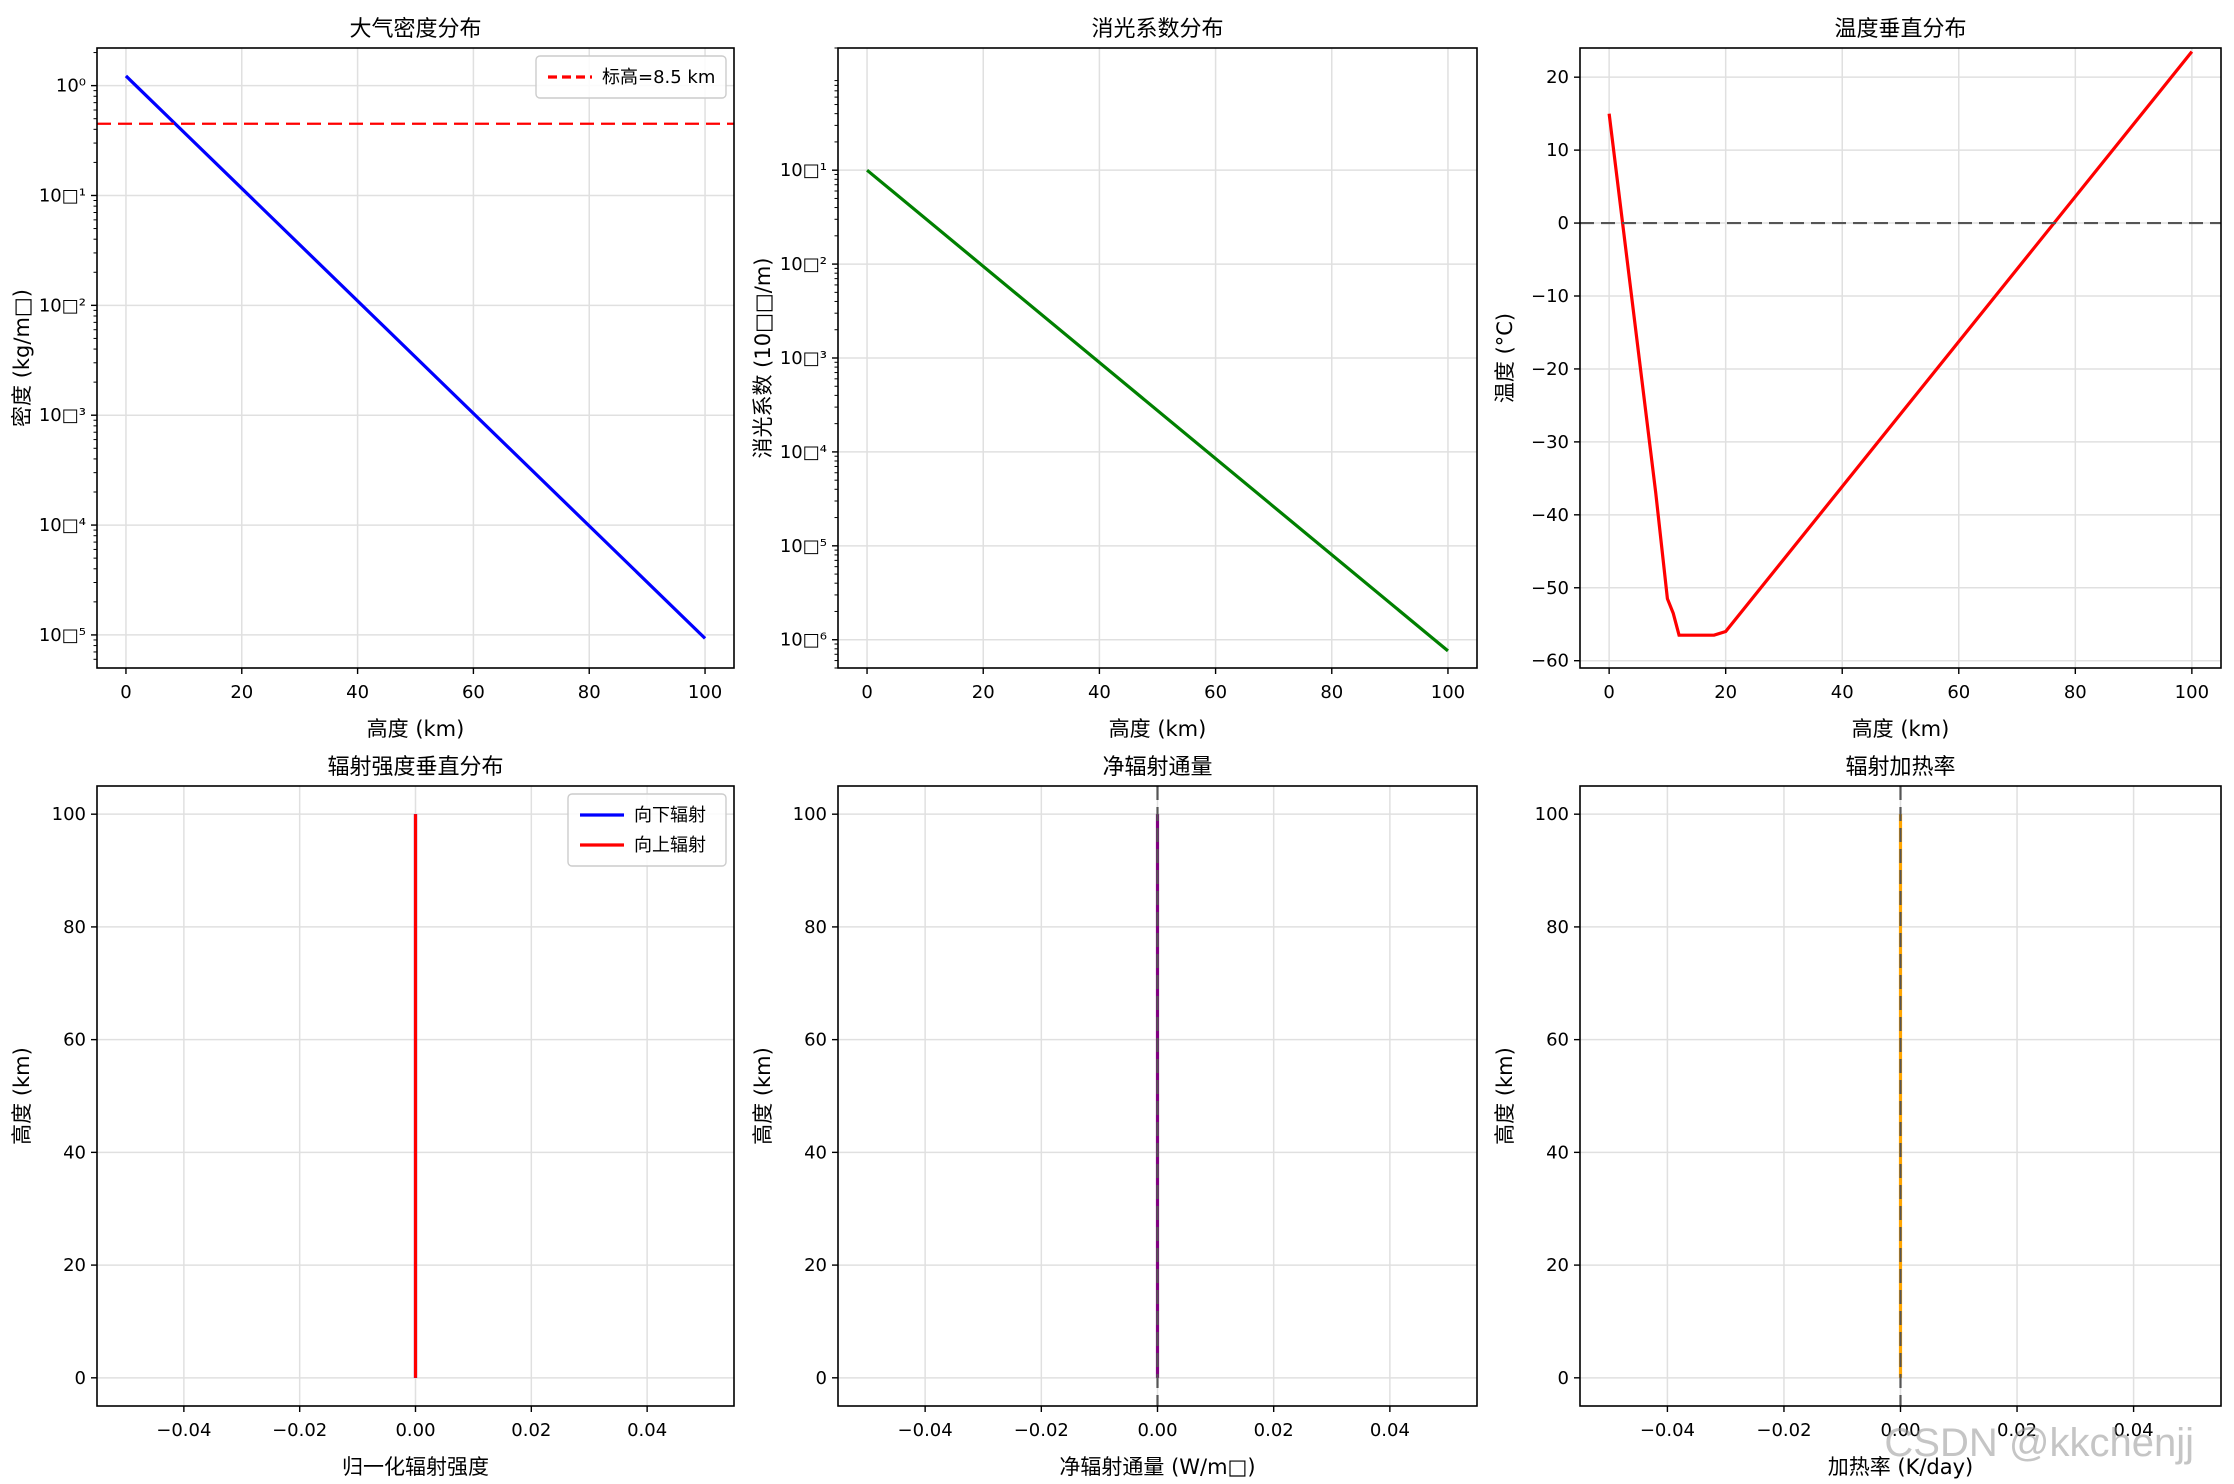  I want to click on y-tick-label: −30, so click(1550, 442).